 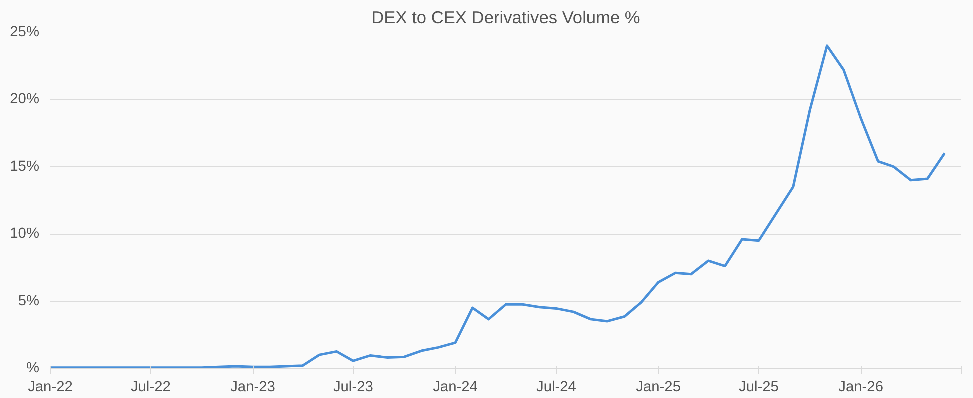 What do you see at coordinates (25, 234) in the screenshot?
I see `y-tick-label: 10%` at bounding box center [25, 234].